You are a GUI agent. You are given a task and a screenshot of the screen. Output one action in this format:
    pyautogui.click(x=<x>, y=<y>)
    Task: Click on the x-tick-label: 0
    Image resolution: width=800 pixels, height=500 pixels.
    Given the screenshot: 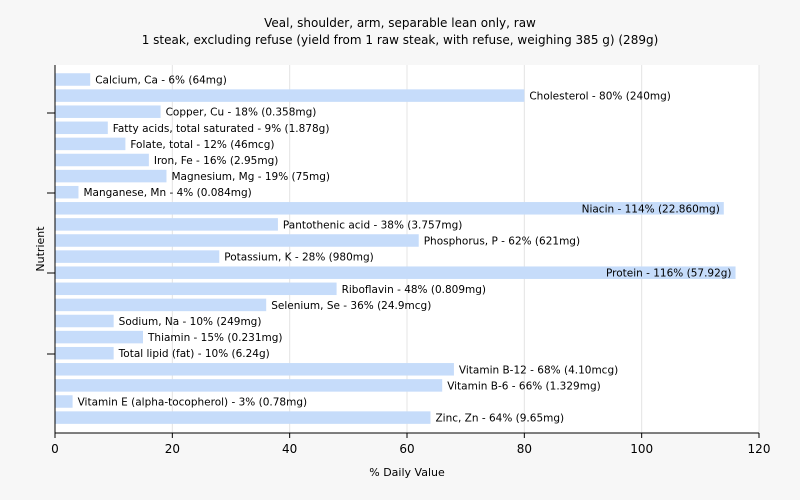 What is the action you would take?
    pyautogui.click(x=55, y=449)
    